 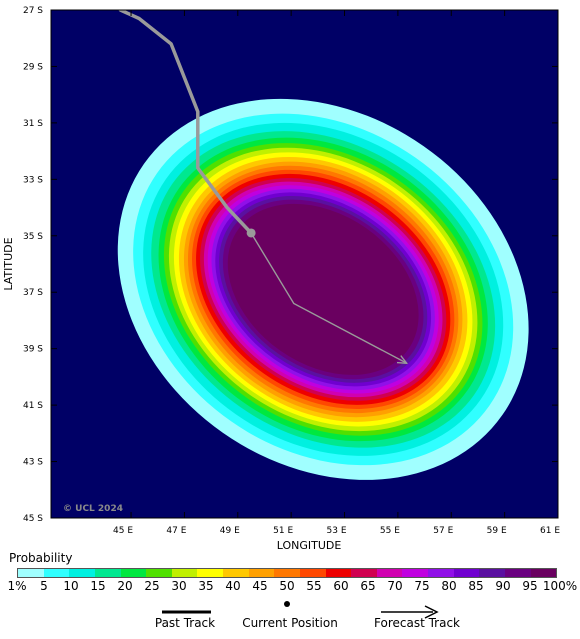 I want to click on lon-tick-label: 49 E, so click(x=230, y=531).